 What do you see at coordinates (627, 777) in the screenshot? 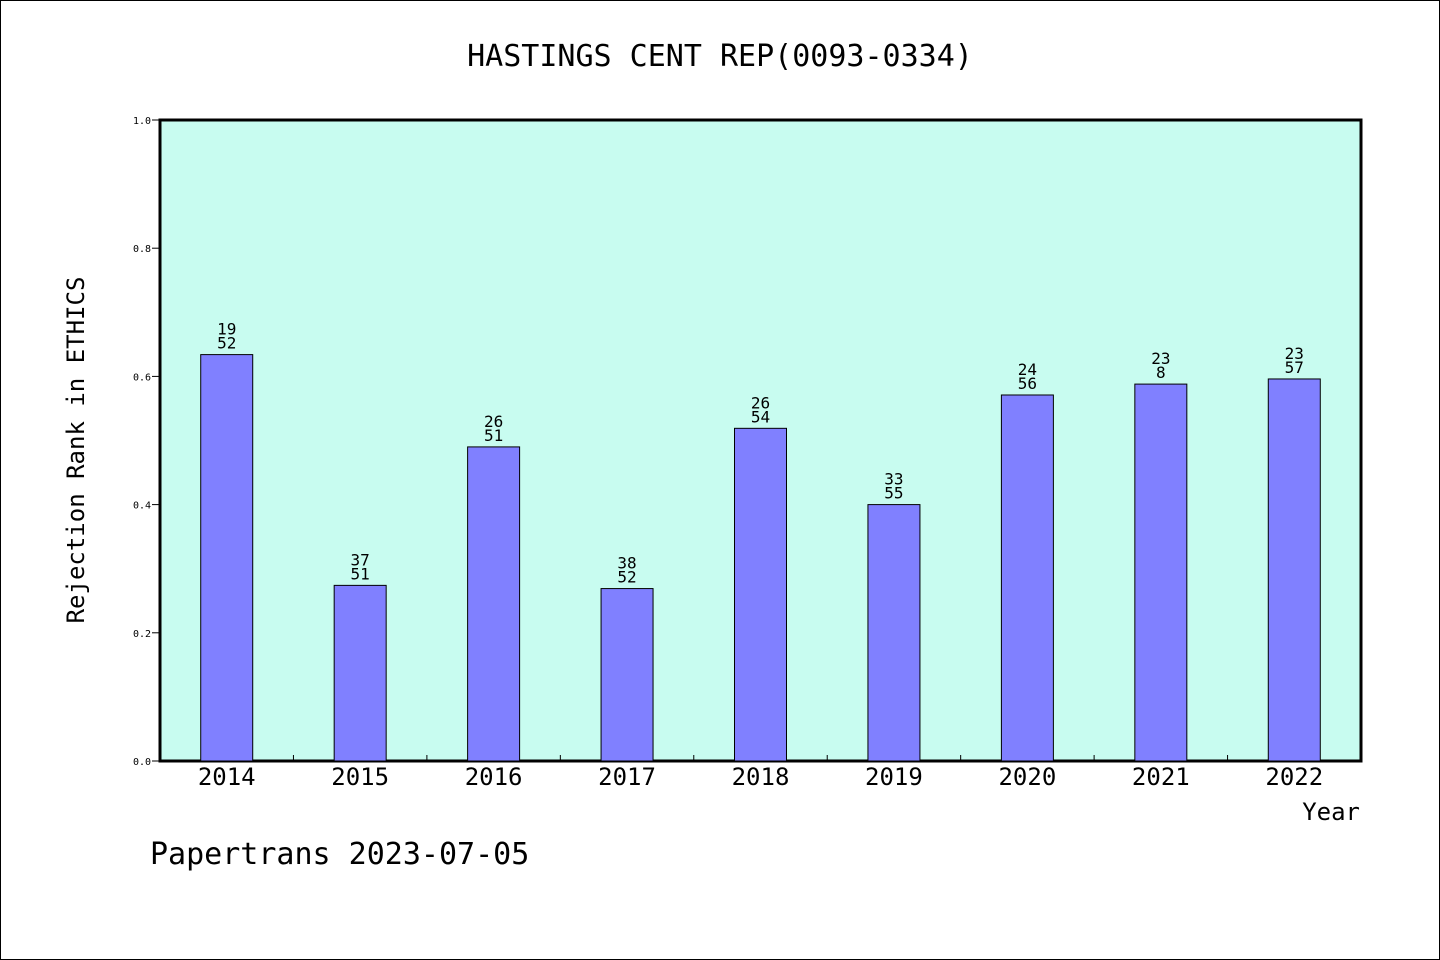
I see `x-tick-label: 2017` at bounding box center [627, 777].